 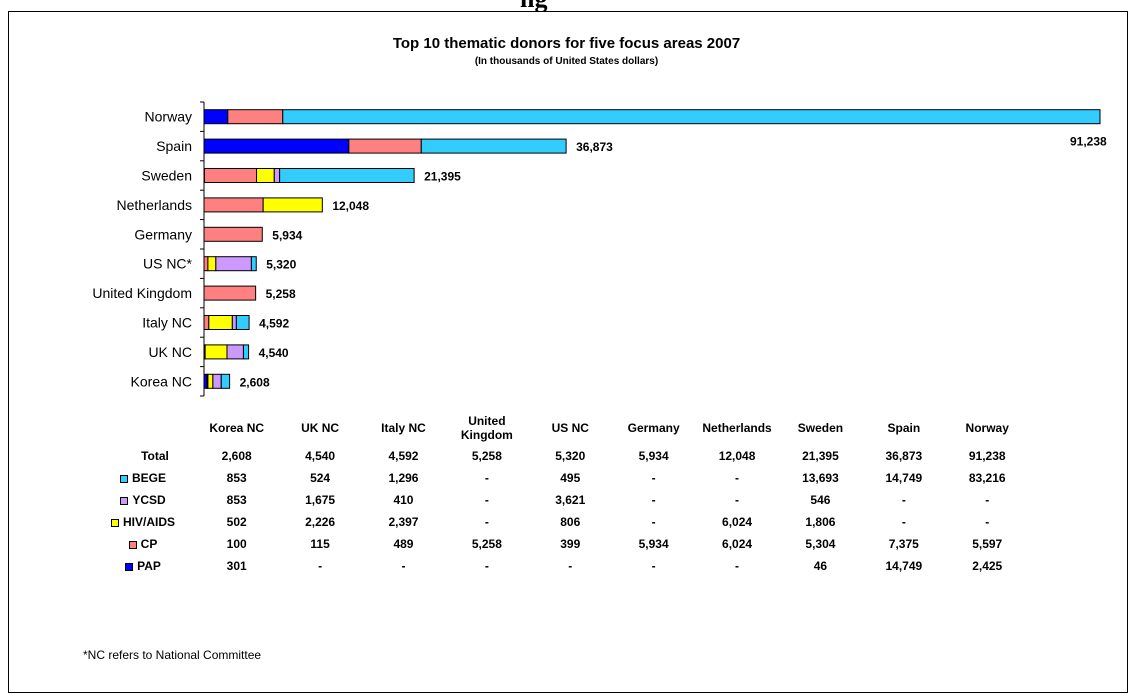 What do you see at coordinates (281, 265) in the screenshot?
I see `data-label: 5,320` at bounding box center [281, 265].